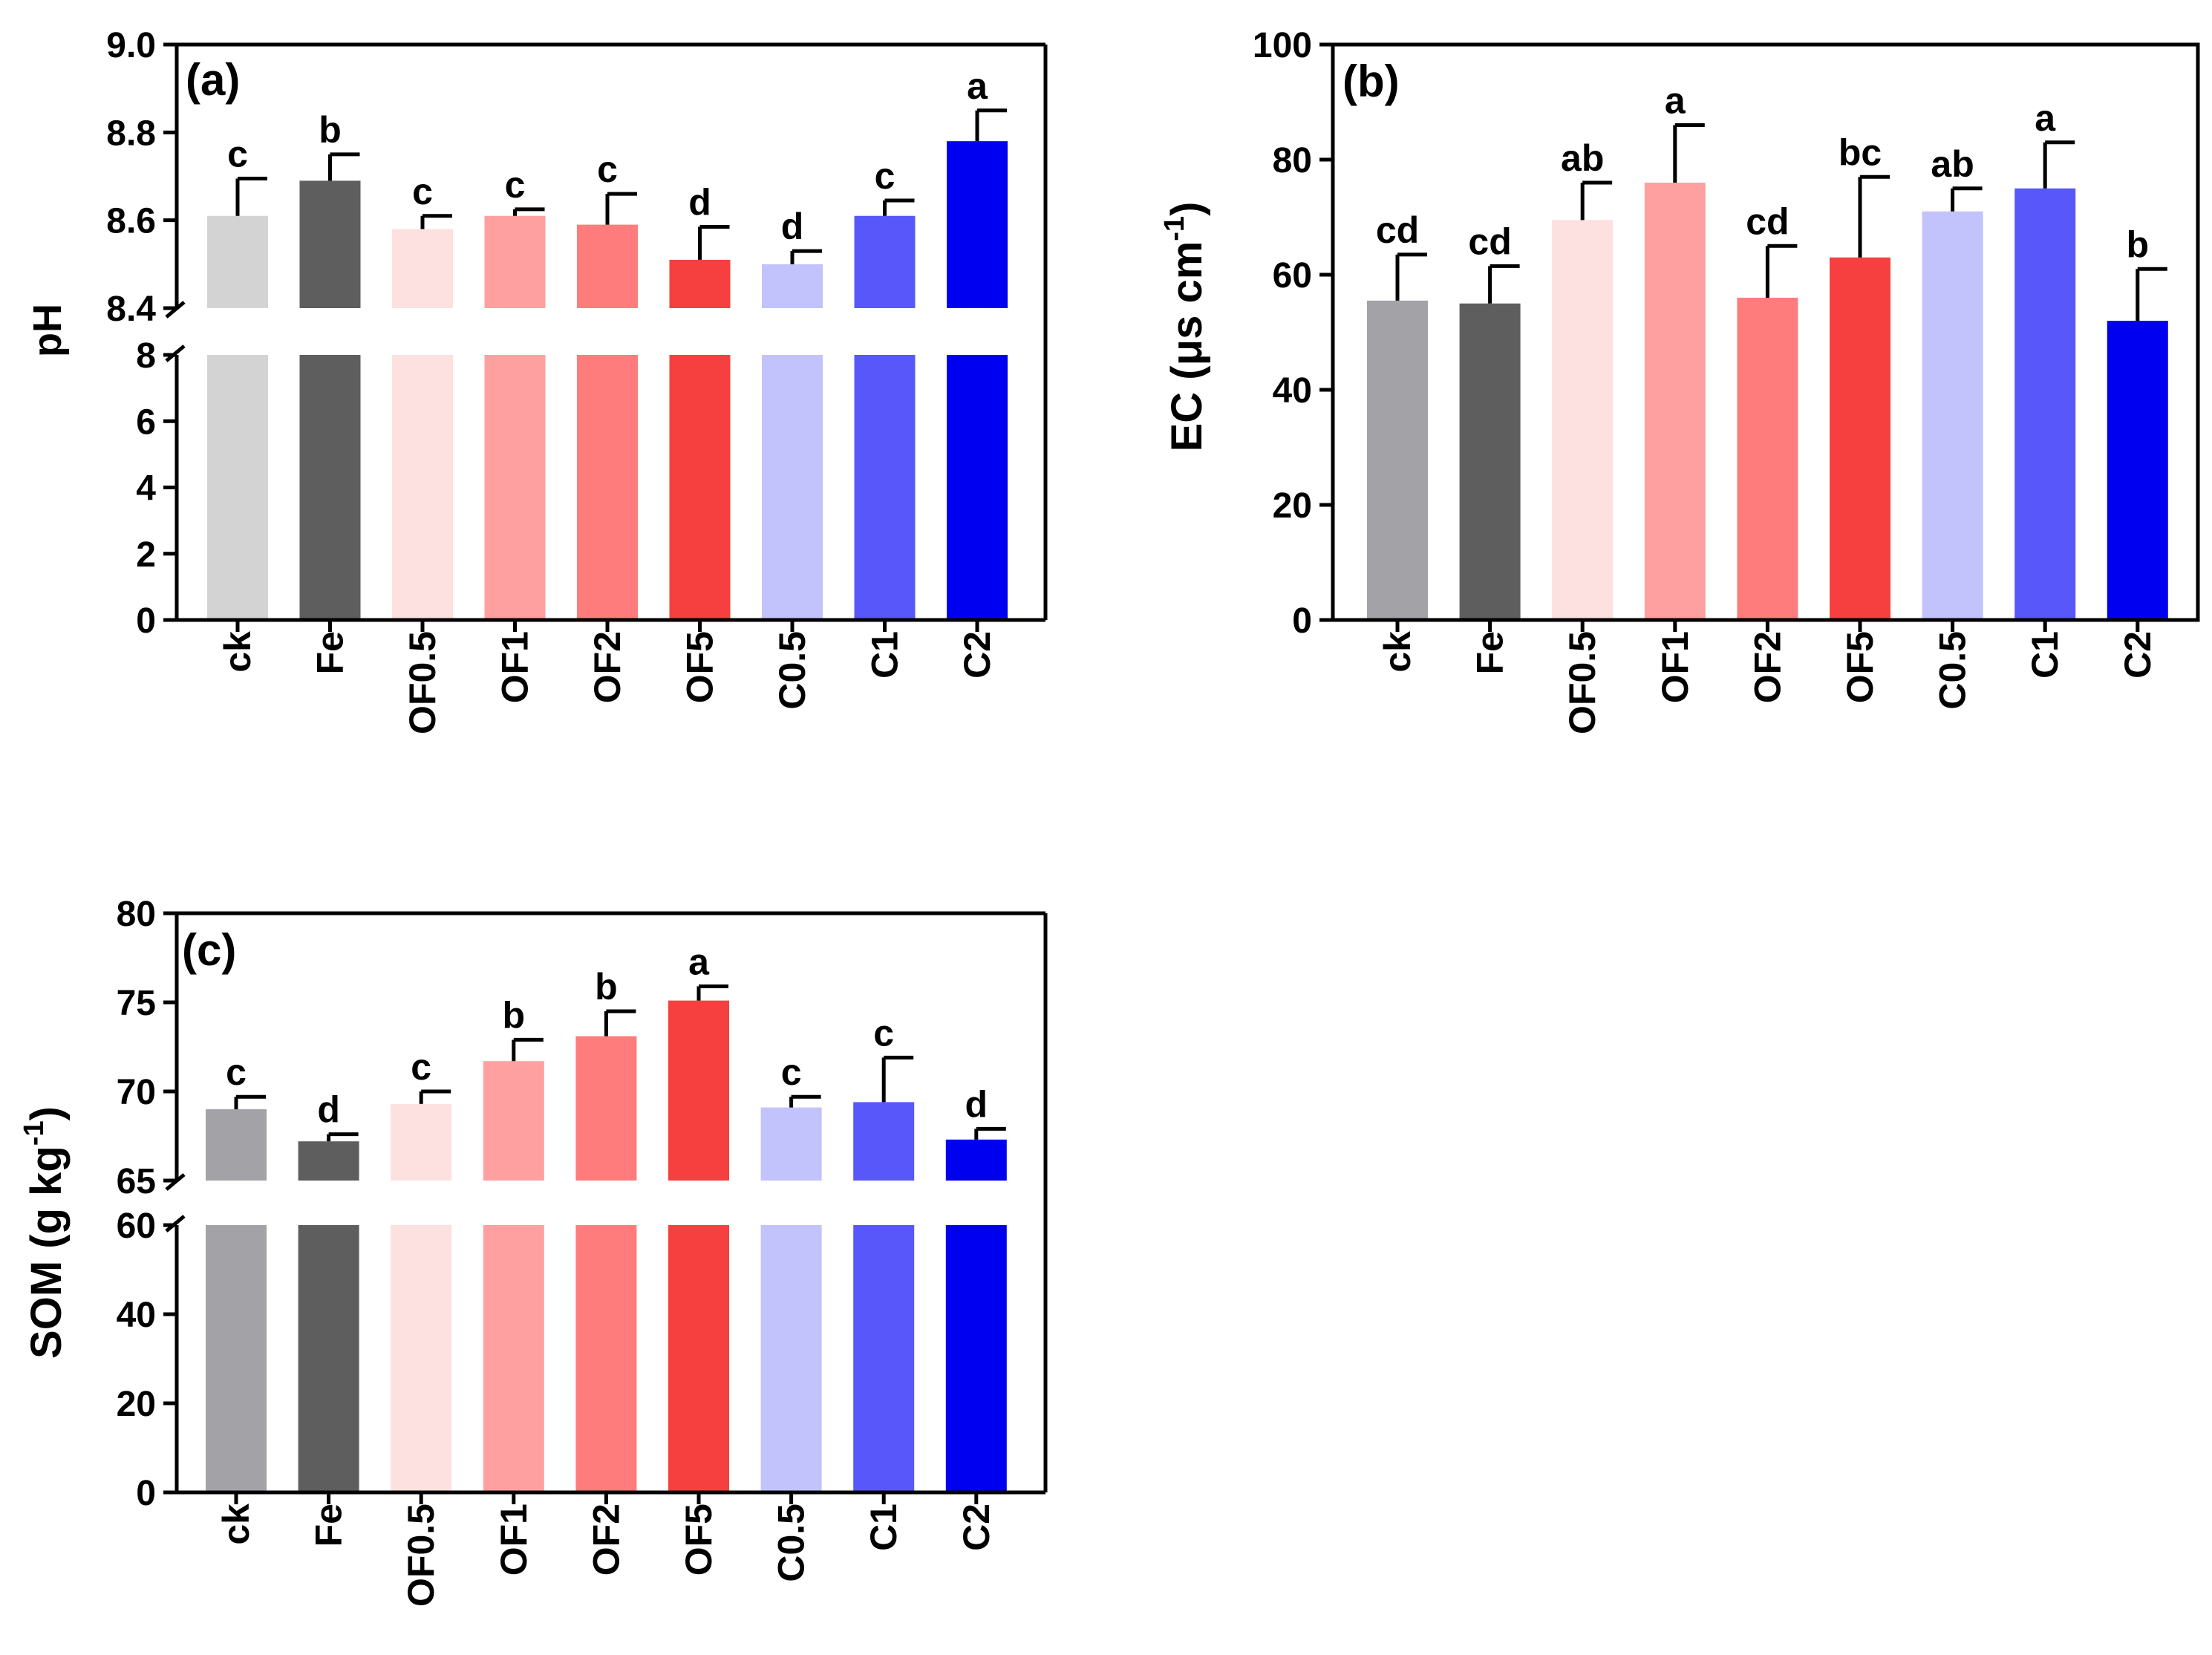 The height and width of the screenshot is (1655, 2212). Describe the element at coordinates (515, 185) in the screenshot. I see `letter-a-OF1: c` at that location.